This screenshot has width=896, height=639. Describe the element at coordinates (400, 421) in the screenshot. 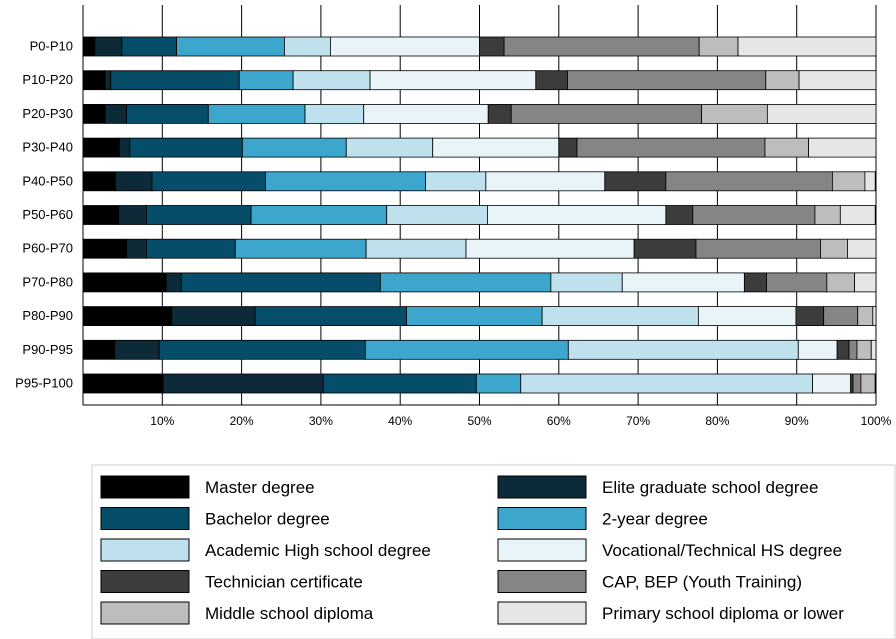

I see `x-tick-label: 40%` at that location.